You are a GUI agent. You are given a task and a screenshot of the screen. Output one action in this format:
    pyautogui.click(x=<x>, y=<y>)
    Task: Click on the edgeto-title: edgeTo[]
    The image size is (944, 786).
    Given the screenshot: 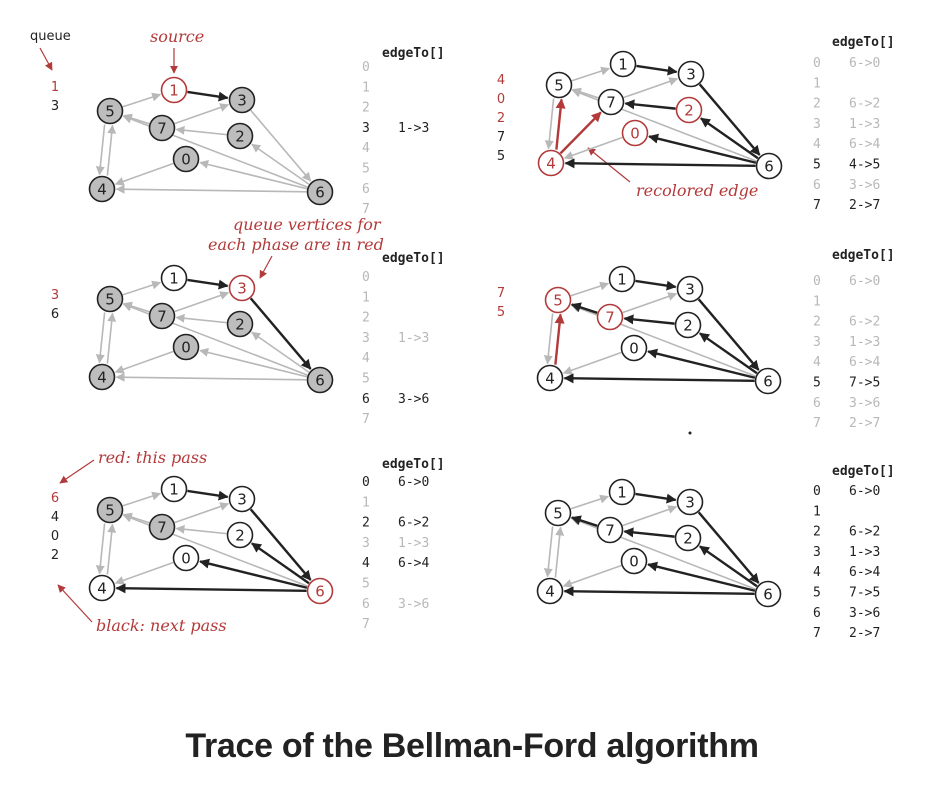 What is the action you would take?
    pyautogui.click(x=863, y=255)
    